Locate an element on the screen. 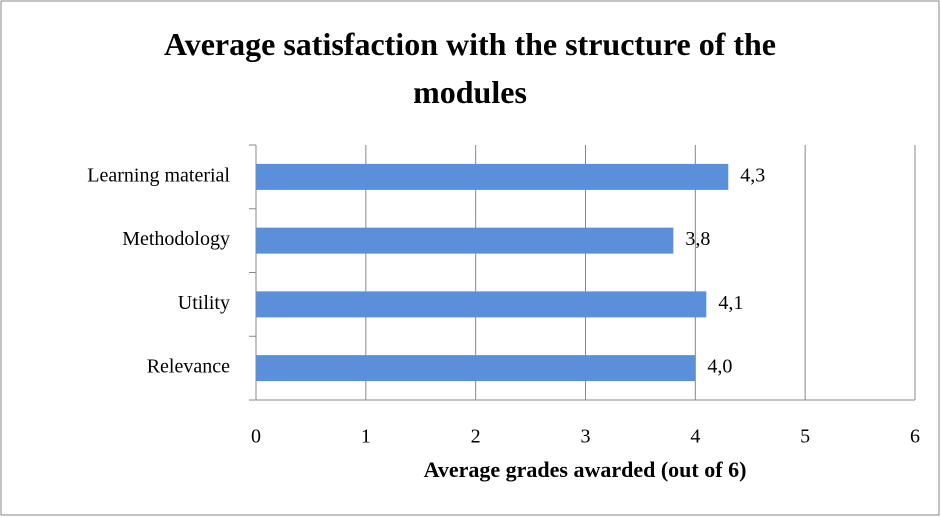 This screenshot has height=517, width=941. y-tick-label: Utility is located at coordinates (204, 303).